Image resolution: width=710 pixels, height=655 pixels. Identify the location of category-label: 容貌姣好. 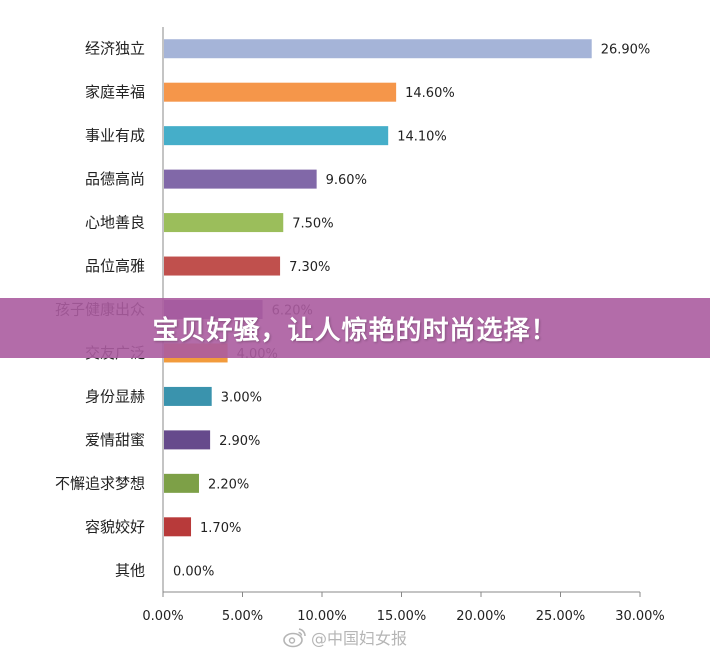
(115, 527).